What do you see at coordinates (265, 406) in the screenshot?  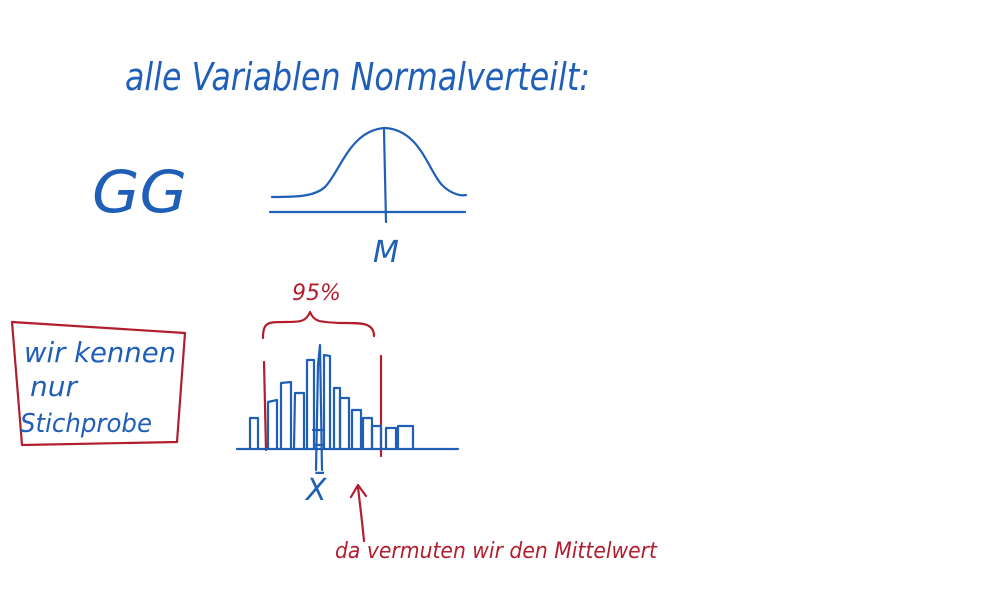 I see `interval-left-line` at bounding box center [265, 406].